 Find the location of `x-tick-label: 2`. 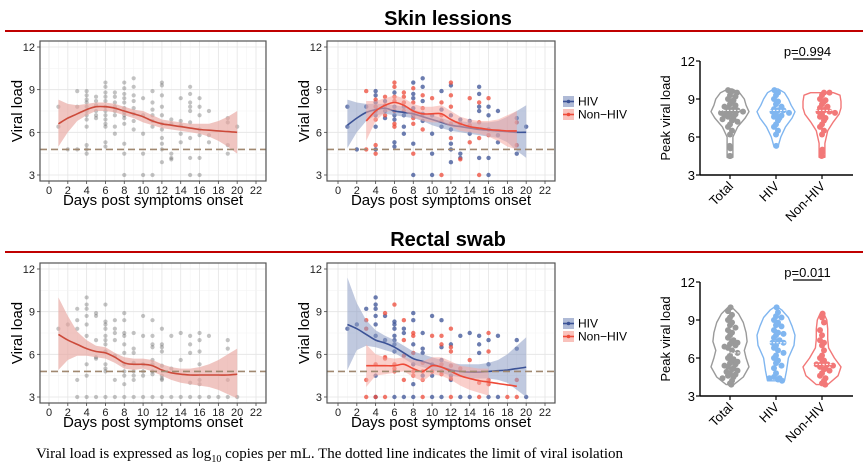

x-tick-label: 2 is located at coordinates (357, 191).